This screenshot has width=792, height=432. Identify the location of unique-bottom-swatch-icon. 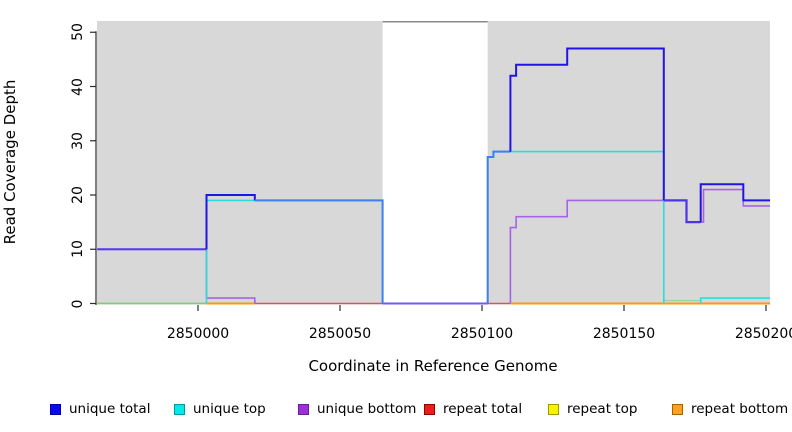
(303, 409).